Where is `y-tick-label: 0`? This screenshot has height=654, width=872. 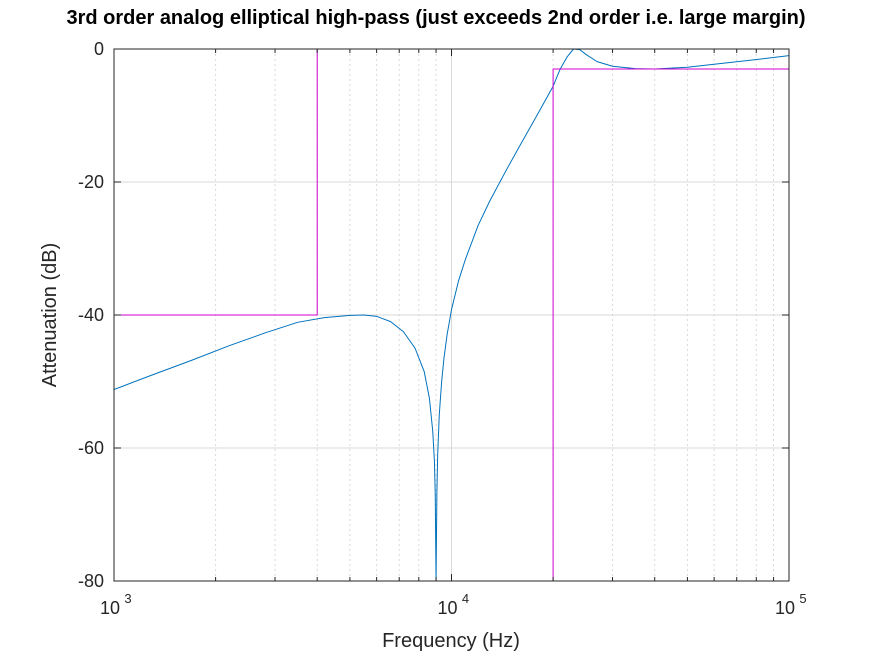 y-tick-label: 0 is located at coordinates (99, 49).